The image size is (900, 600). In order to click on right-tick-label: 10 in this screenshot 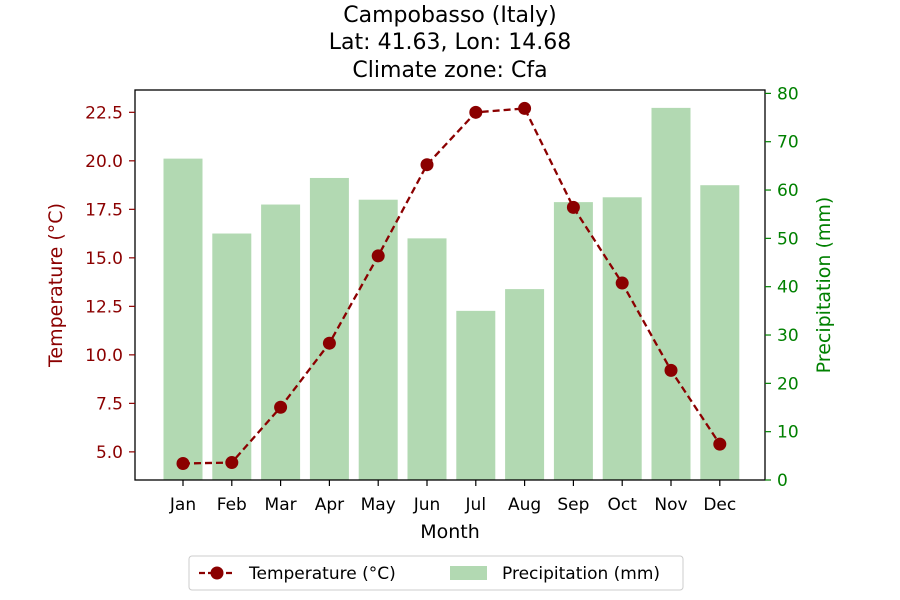, I will do `click(788, 433)`.